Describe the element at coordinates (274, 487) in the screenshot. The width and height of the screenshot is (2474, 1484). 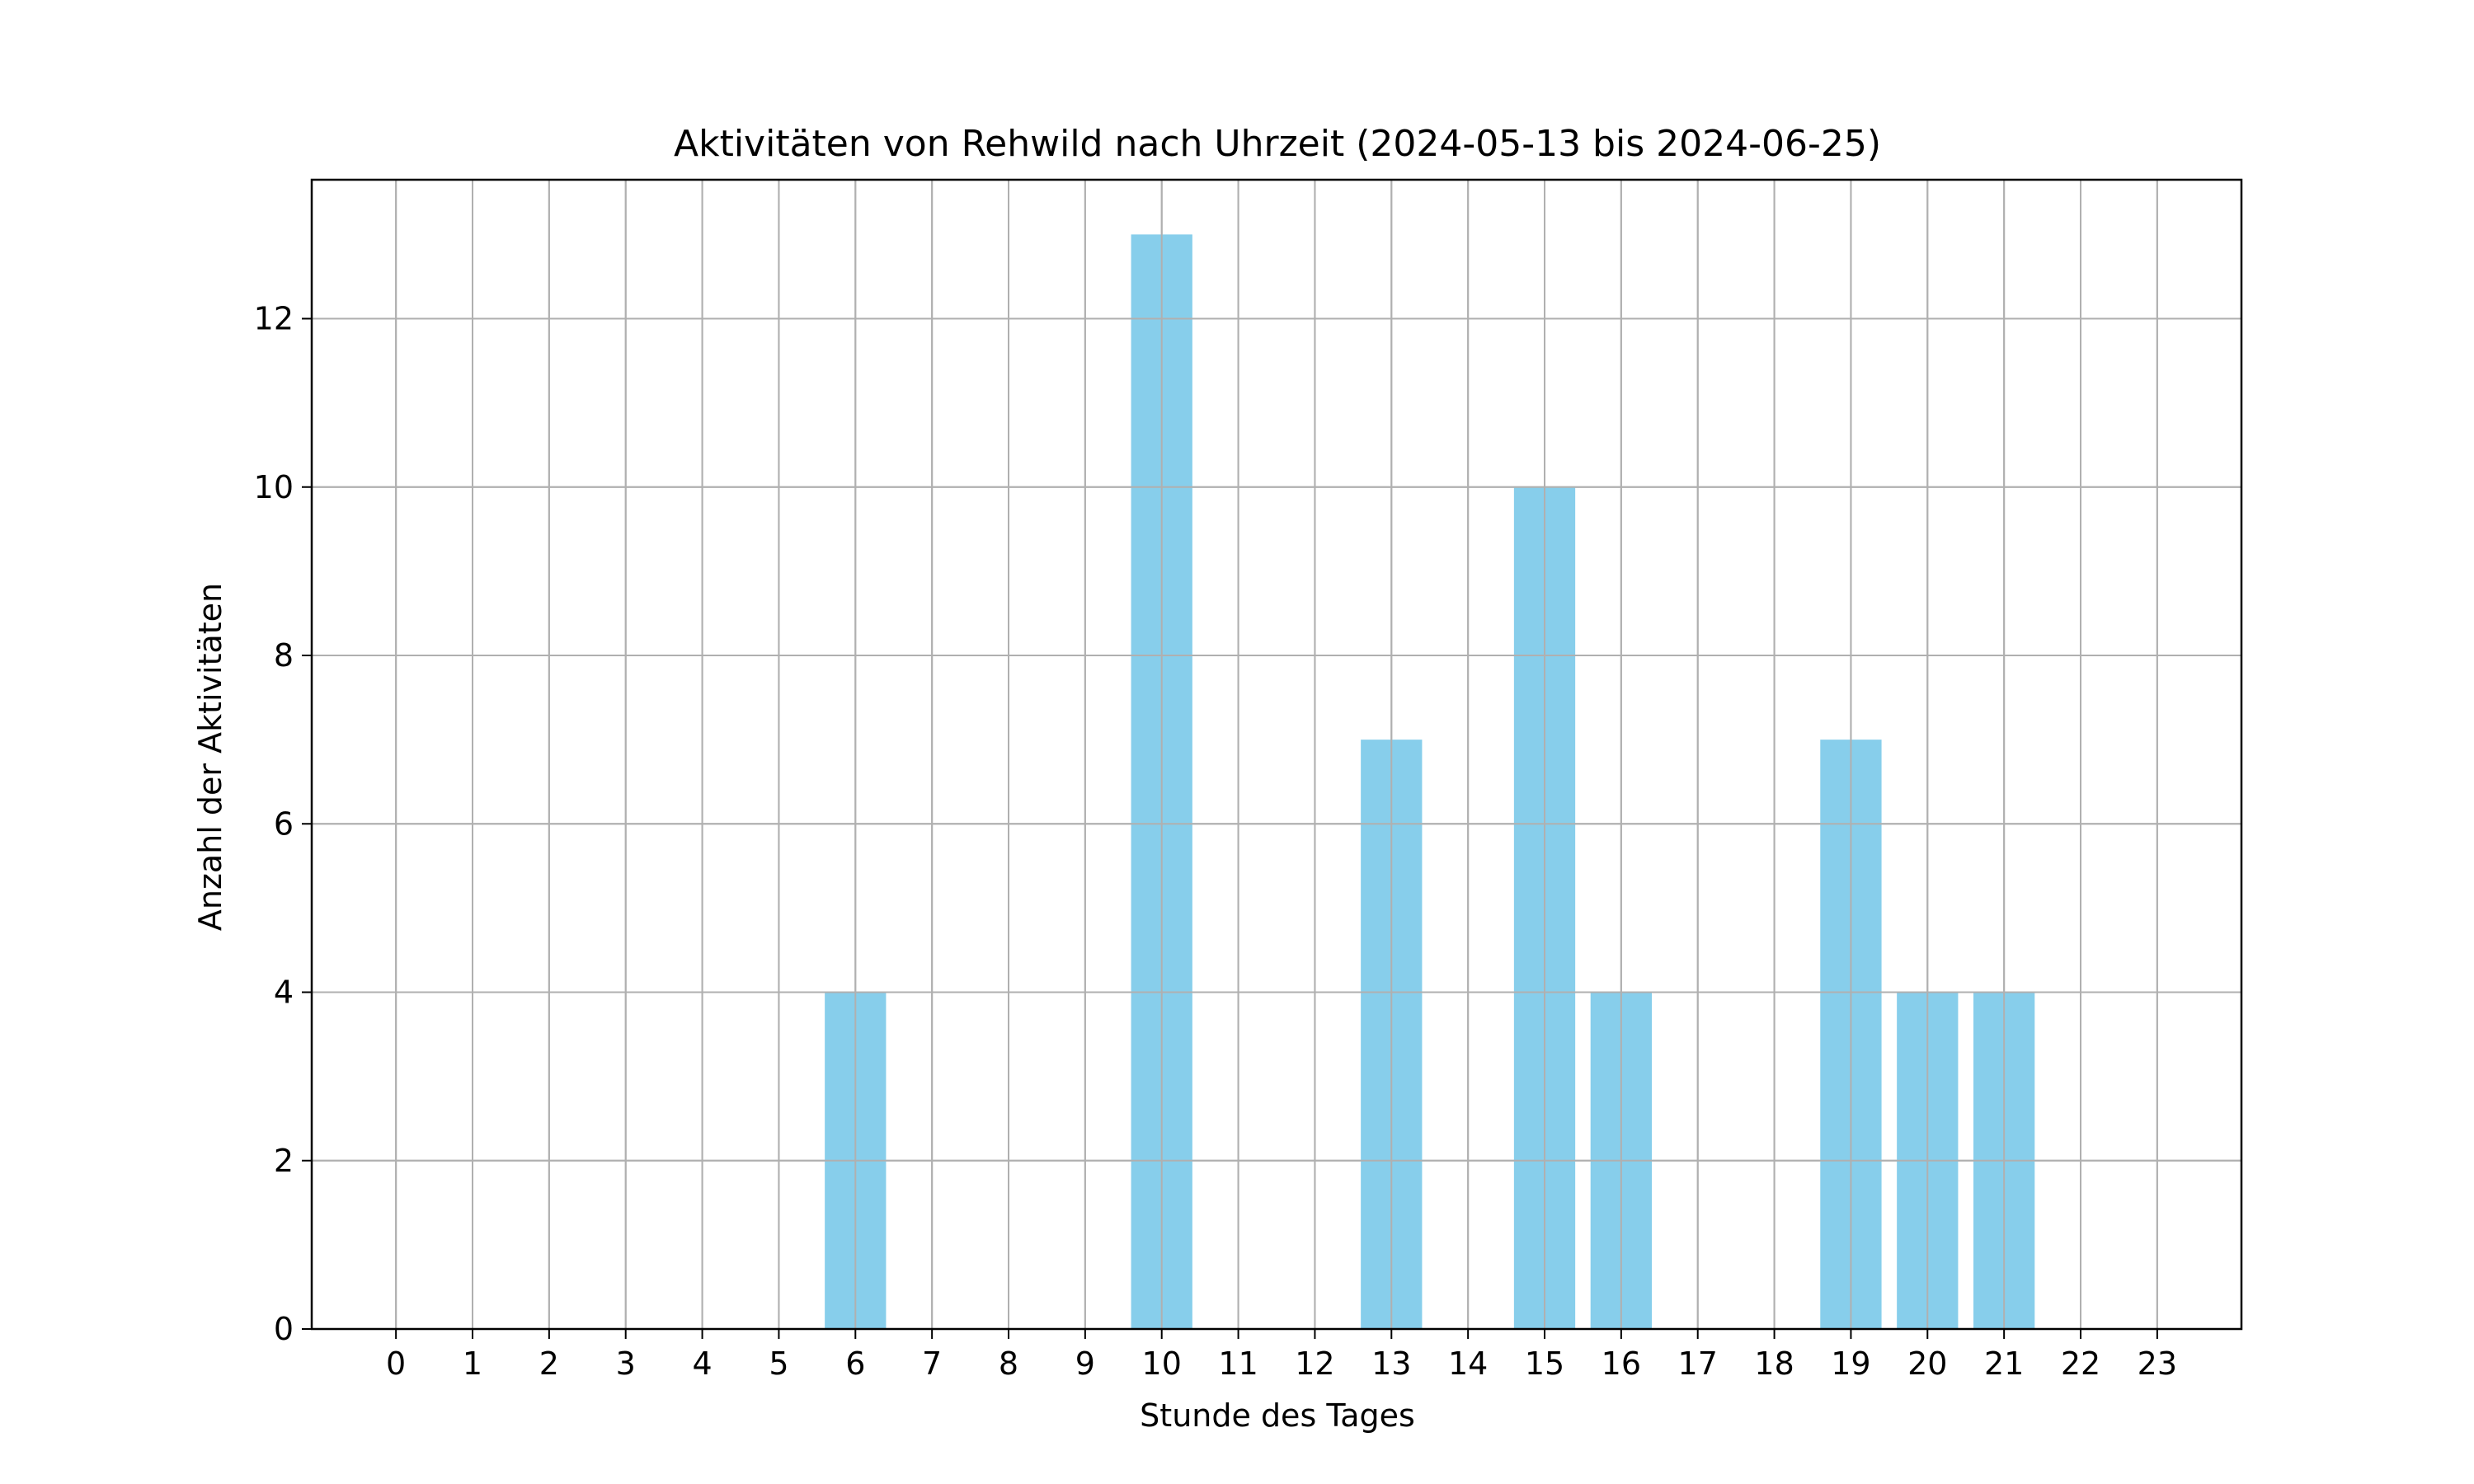
I see `y-tick-label: 10` at that location.